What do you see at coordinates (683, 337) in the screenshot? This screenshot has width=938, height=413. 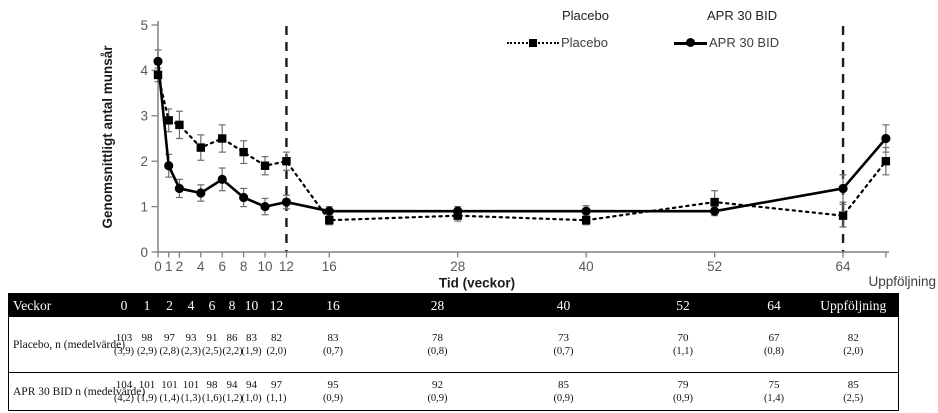 I see `n-value: 70` at bounding box center [683, 337].